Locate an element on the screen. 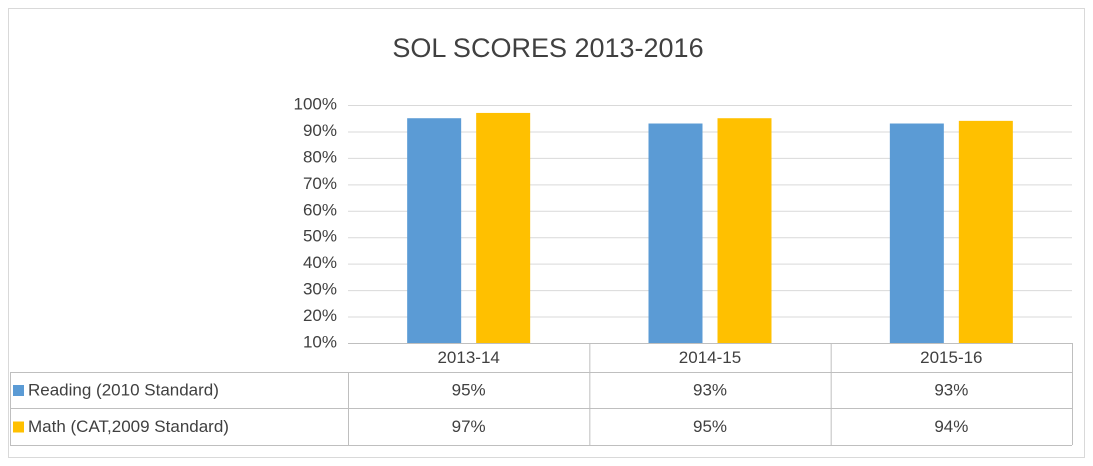 This screenshot has height=466, width=1093. legend-label: Math (CAT,2009 Standard) is located at coordinates (128, 426).